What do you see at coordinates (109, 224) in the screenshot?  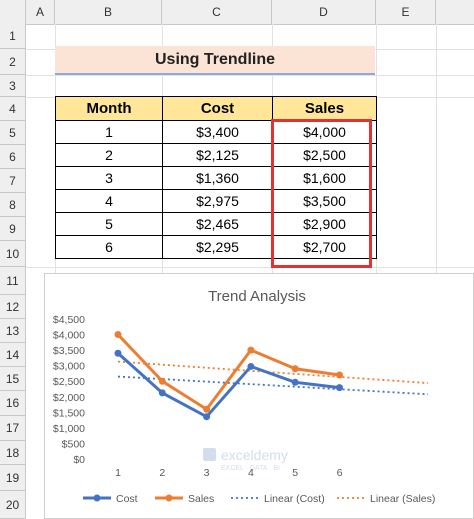 I see `cell-month: 5` at bounding box center [109, 224].